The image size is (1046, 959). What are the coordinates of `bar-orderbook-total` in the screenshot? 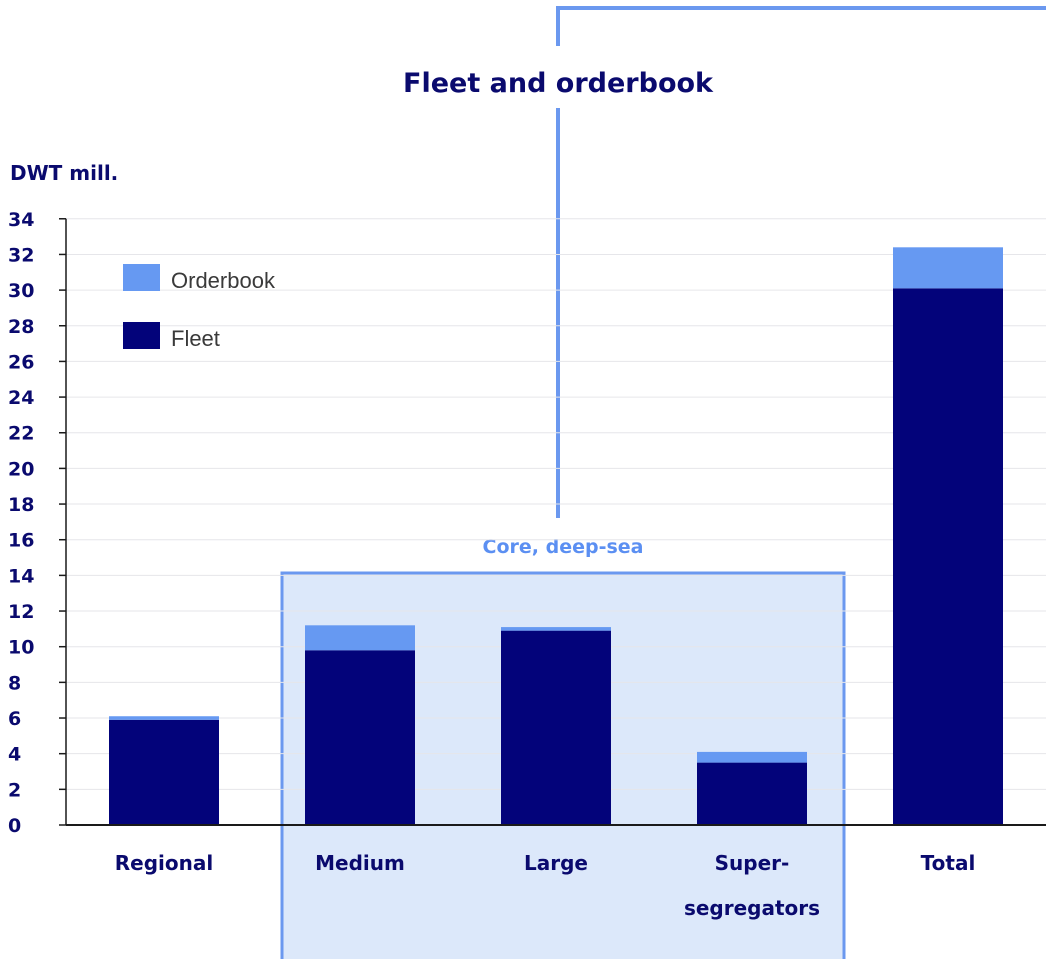 It's located at (948, 268).